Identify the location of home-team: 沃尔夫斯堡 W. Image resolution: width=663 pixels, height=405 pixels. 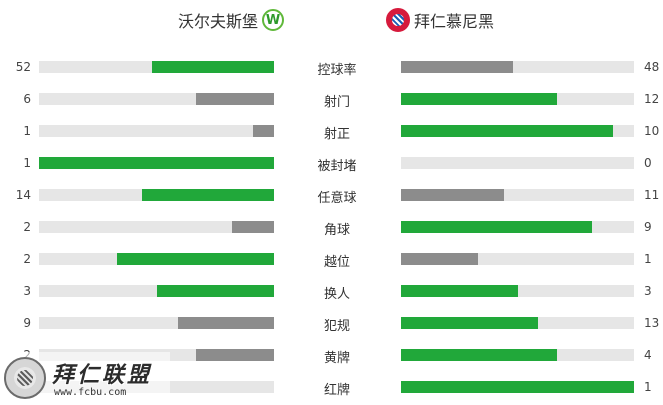
(231, 20).